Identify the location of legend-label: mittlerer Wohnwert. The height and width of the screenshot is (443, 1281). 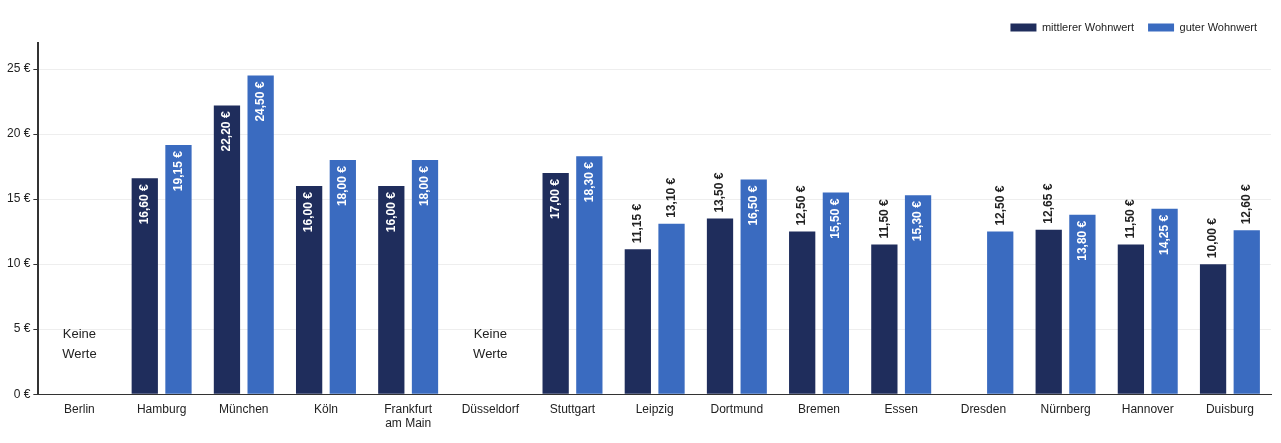
(1088, 26).